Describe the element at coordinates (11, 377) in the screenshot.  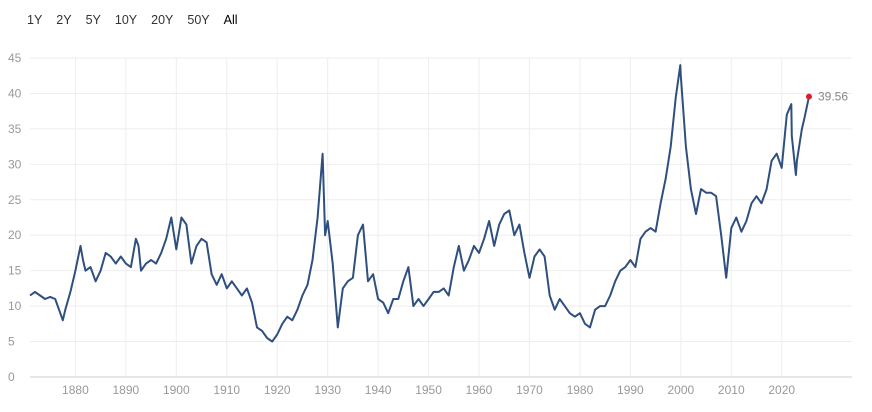
I see `y-tick-label: 0` at that location.